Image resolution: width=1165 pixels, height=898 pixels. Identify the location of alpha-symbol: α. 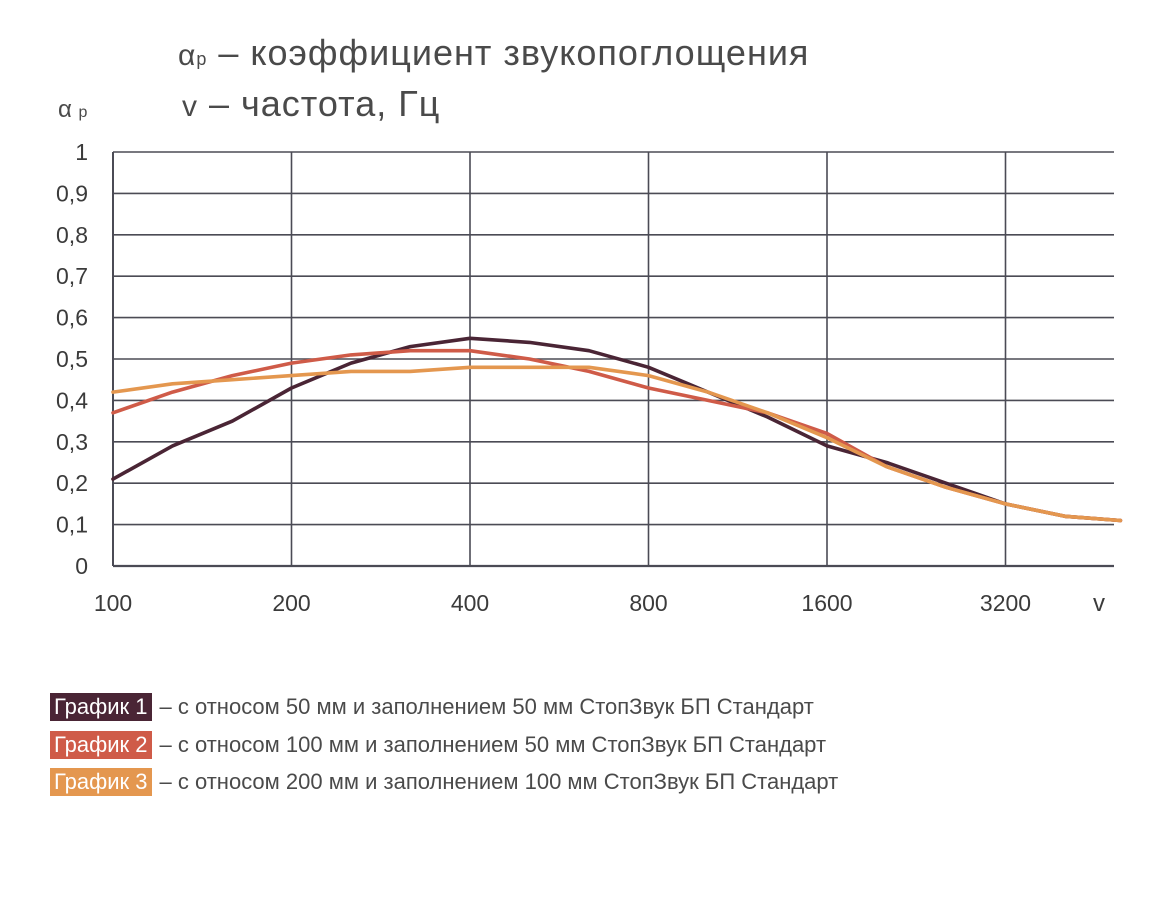
(187, 55).